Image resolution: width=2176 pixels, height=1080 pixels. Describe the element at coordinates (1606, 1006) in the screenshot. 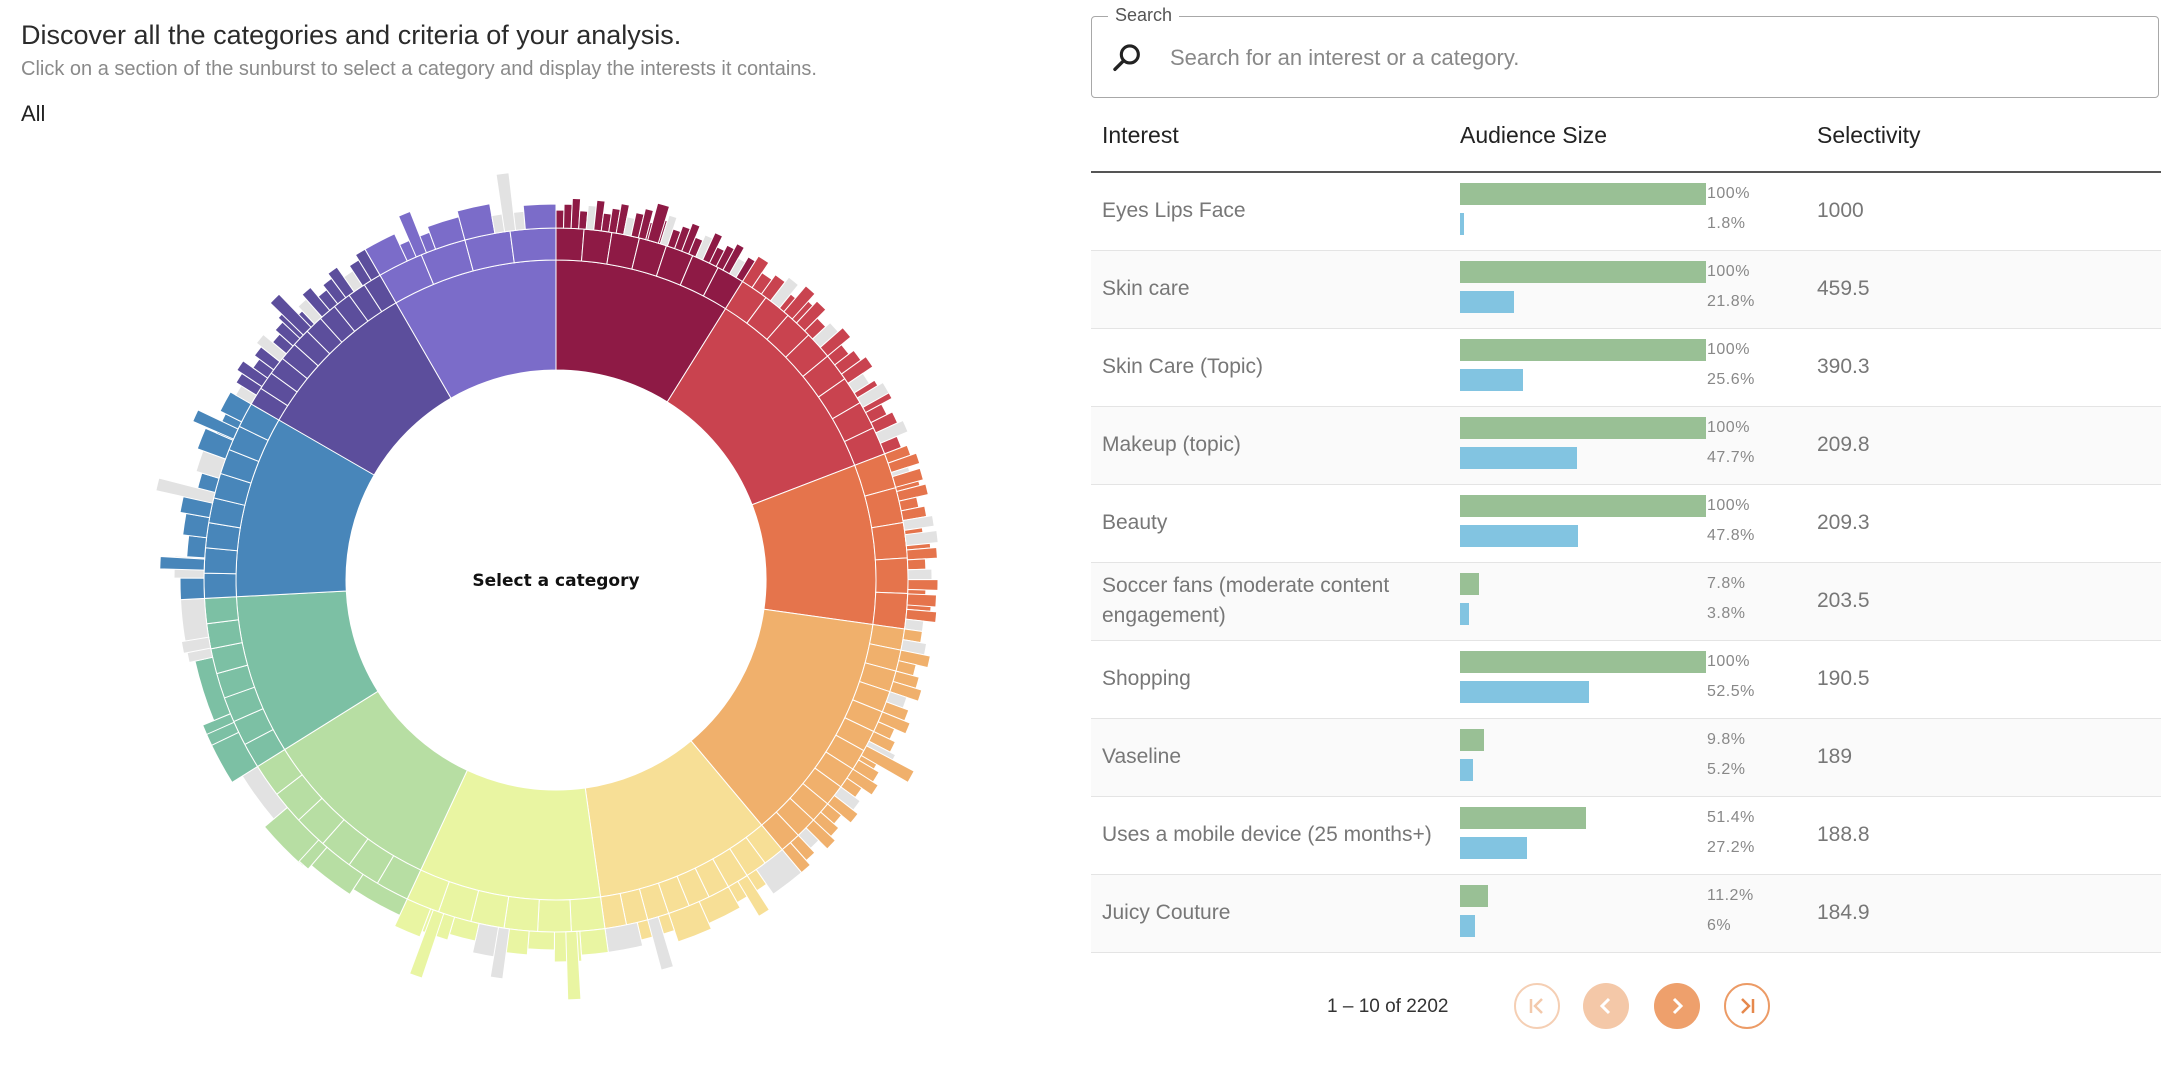

I see `previous-page-button` at that location.